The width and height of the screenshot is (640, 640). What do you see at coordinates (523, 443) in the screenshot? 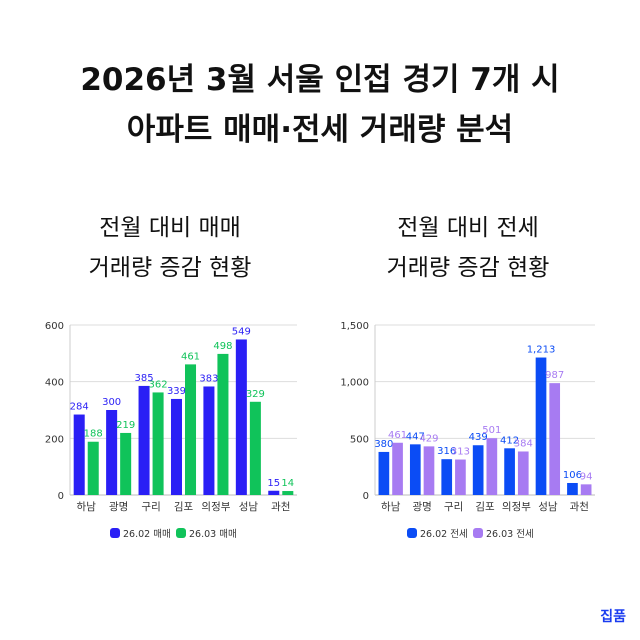
I see `data-label: 384` at bounding box center [523, 443].